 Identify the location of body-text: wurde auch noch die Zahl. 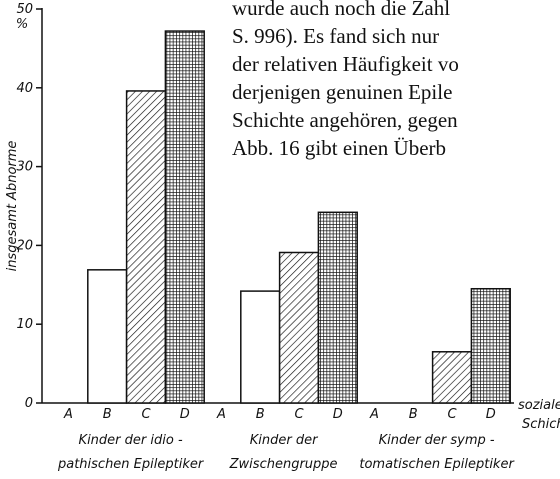
(341, 10).